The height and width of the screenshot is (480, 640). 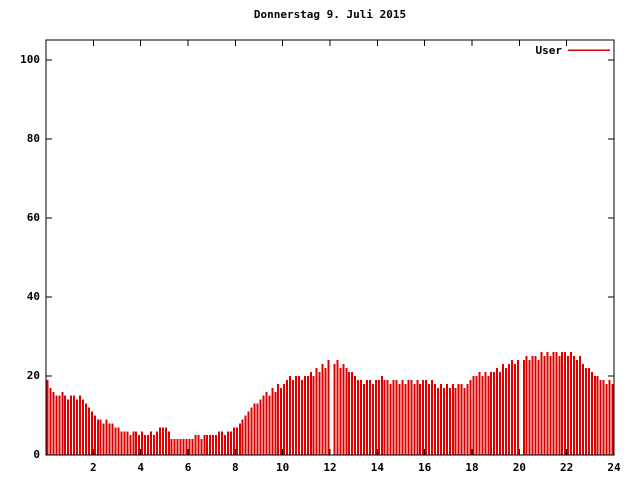 What do you see at coordinates (519, 467) in the screenshot?
I see `x-tick-label: 20` at bounding box center [519, 467].